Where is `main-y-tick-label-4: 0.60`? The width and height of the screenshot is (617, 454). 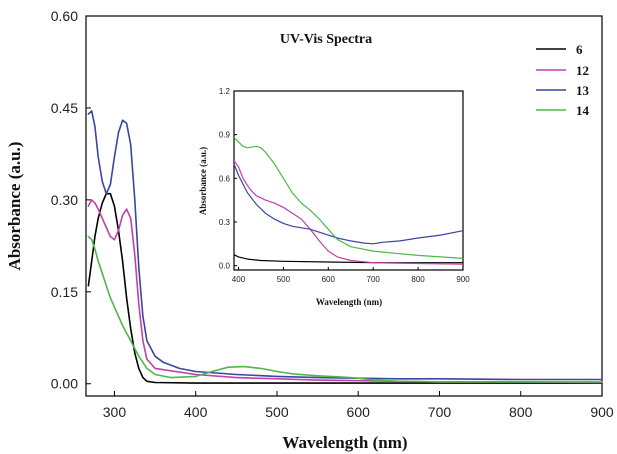 main-y-tick-label-4: 0.60 is located at coordinates (64, 16).